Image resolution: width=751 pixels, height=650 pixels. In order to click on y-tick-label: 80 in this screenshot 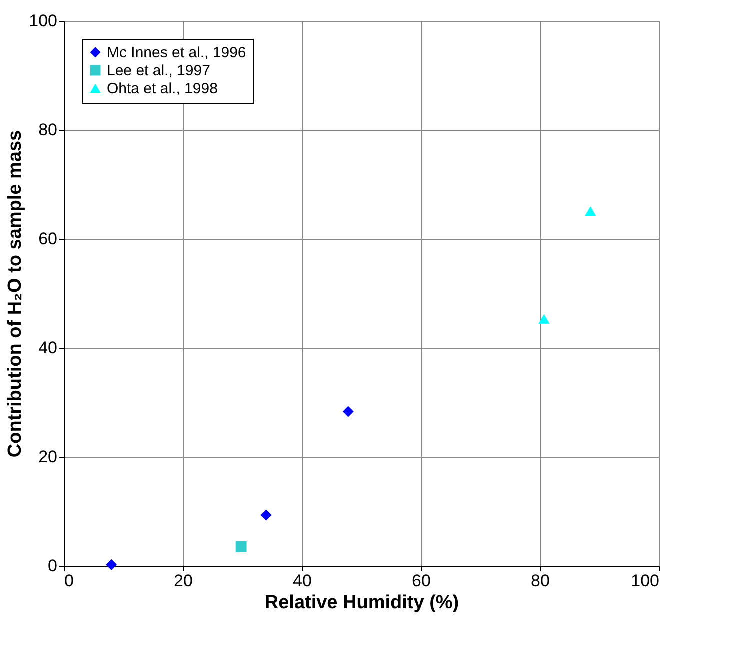, I will do `click(48, 130)`.